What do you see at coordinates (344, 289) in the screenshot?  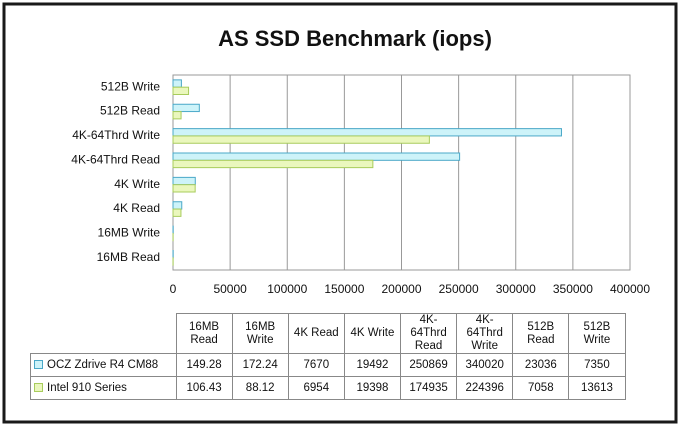 I see `x-tick-label: 150000` at bounding box center [344, 289].